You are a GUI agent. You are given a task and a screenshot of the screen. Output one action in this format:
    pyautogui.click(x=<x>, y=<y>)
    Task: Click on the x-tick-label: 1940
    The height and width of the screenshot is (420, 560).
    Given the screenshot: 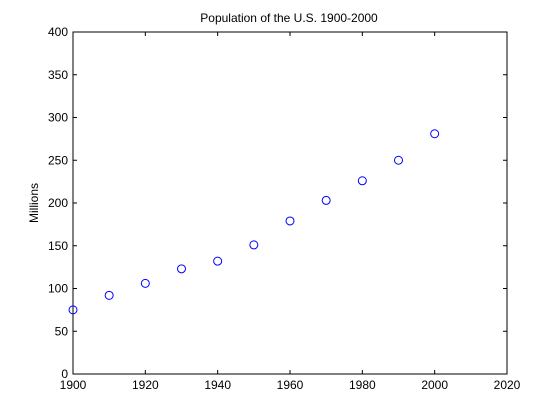 What is the action you would take?
    pyautogui.click(x=217, y=385)
    